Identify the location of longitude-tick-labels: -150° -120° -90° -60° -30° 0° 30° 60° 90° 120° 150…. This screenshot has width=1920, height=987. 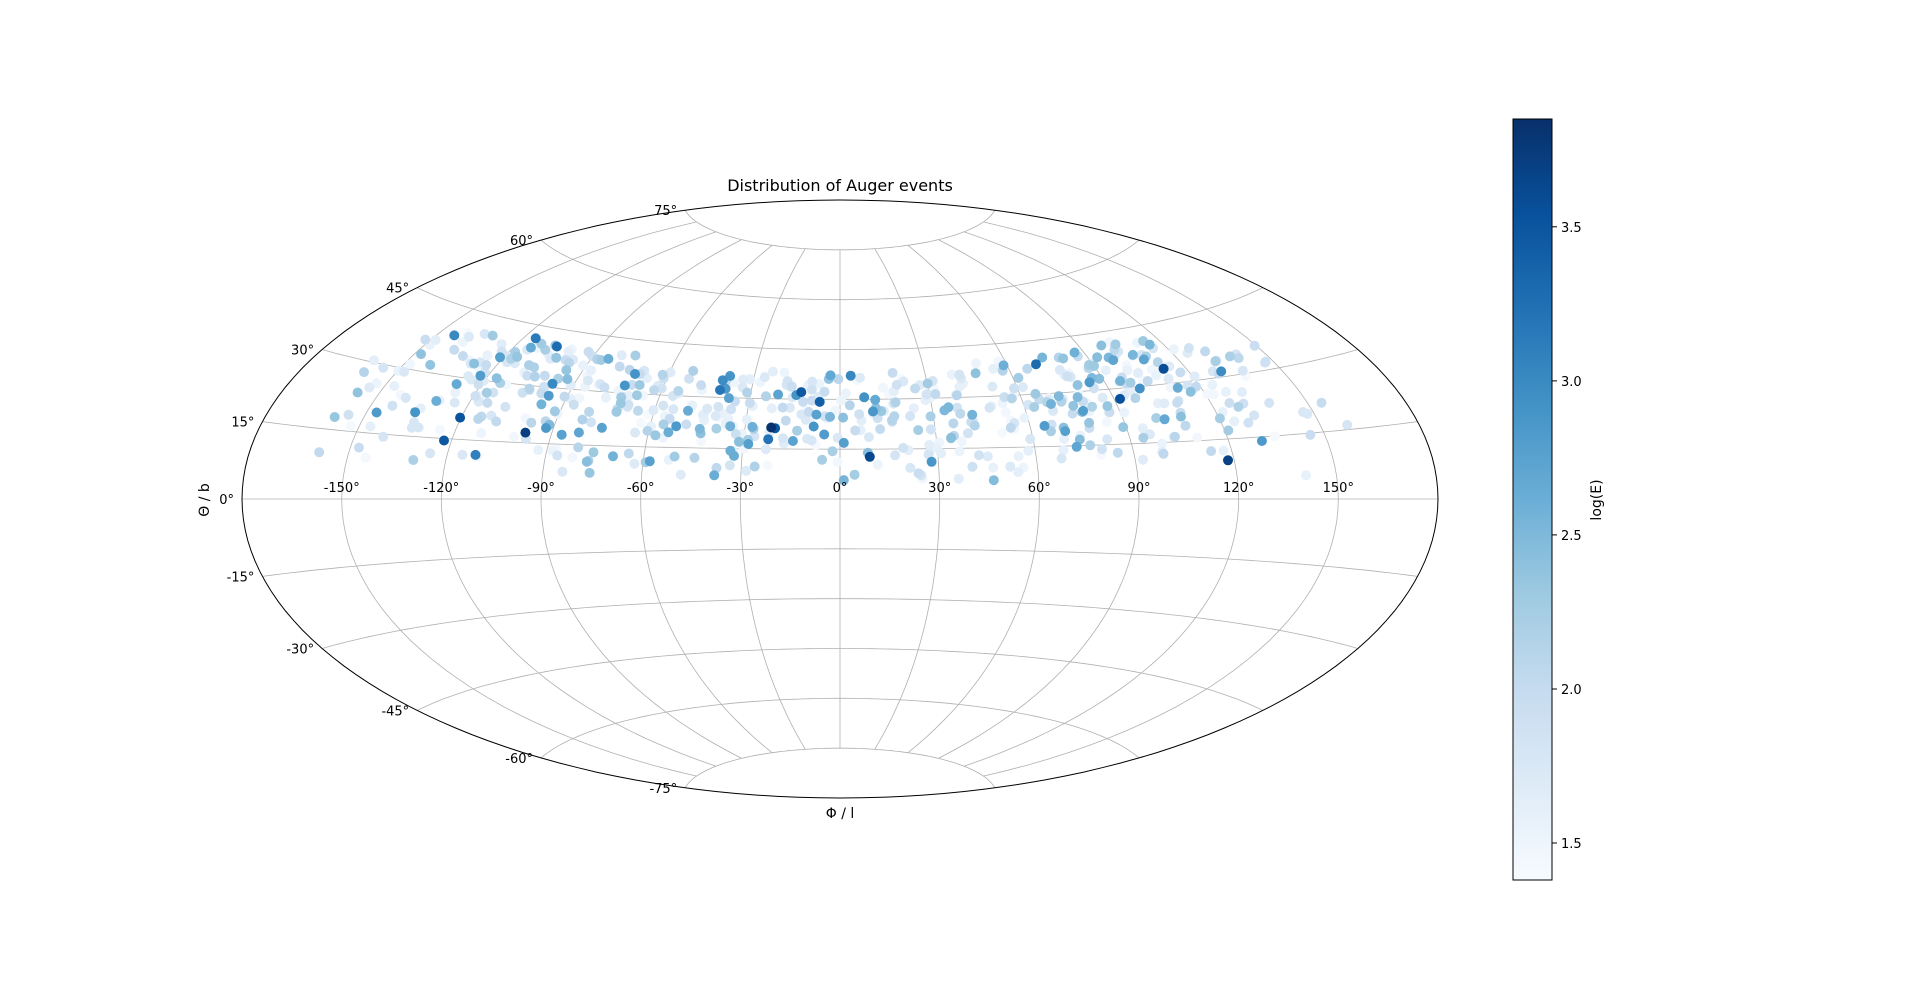
(839, 488).